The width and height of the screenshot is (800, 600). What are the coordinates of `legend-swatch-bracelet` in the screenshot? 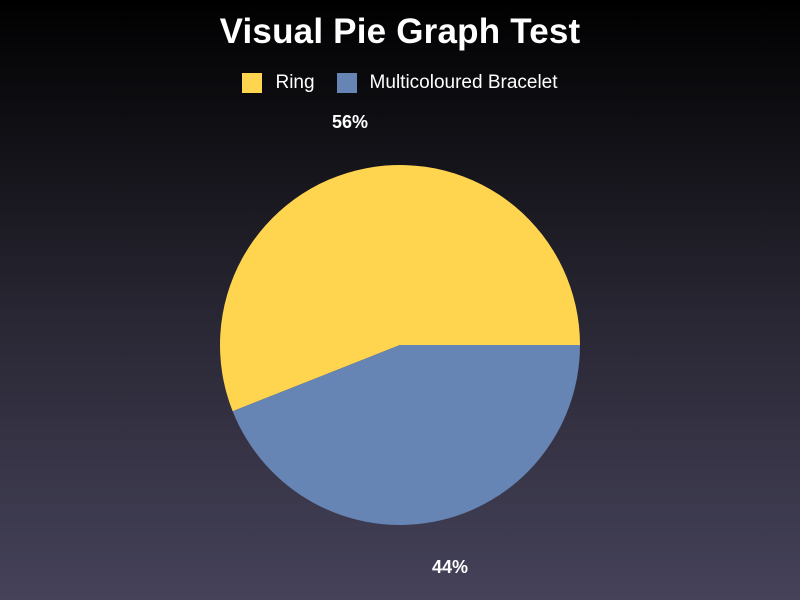 It's located at (346, 83).